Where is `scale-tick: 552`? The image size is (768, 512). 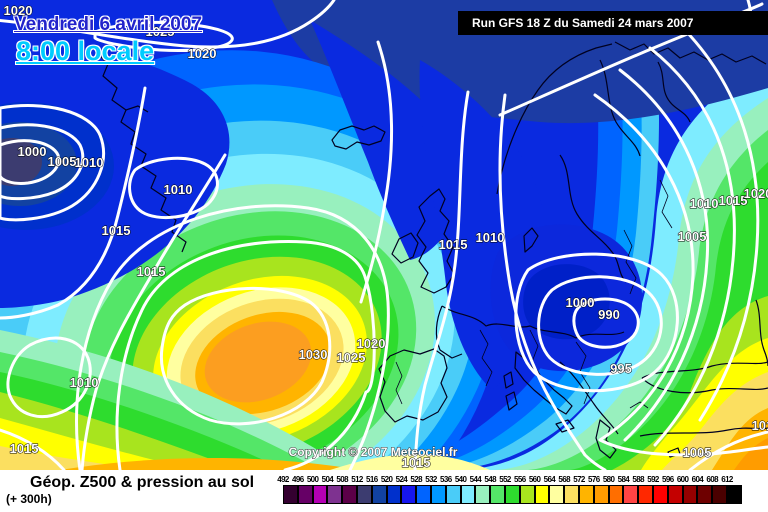 scale-tick: 552 is located at coordinates (505, 479).